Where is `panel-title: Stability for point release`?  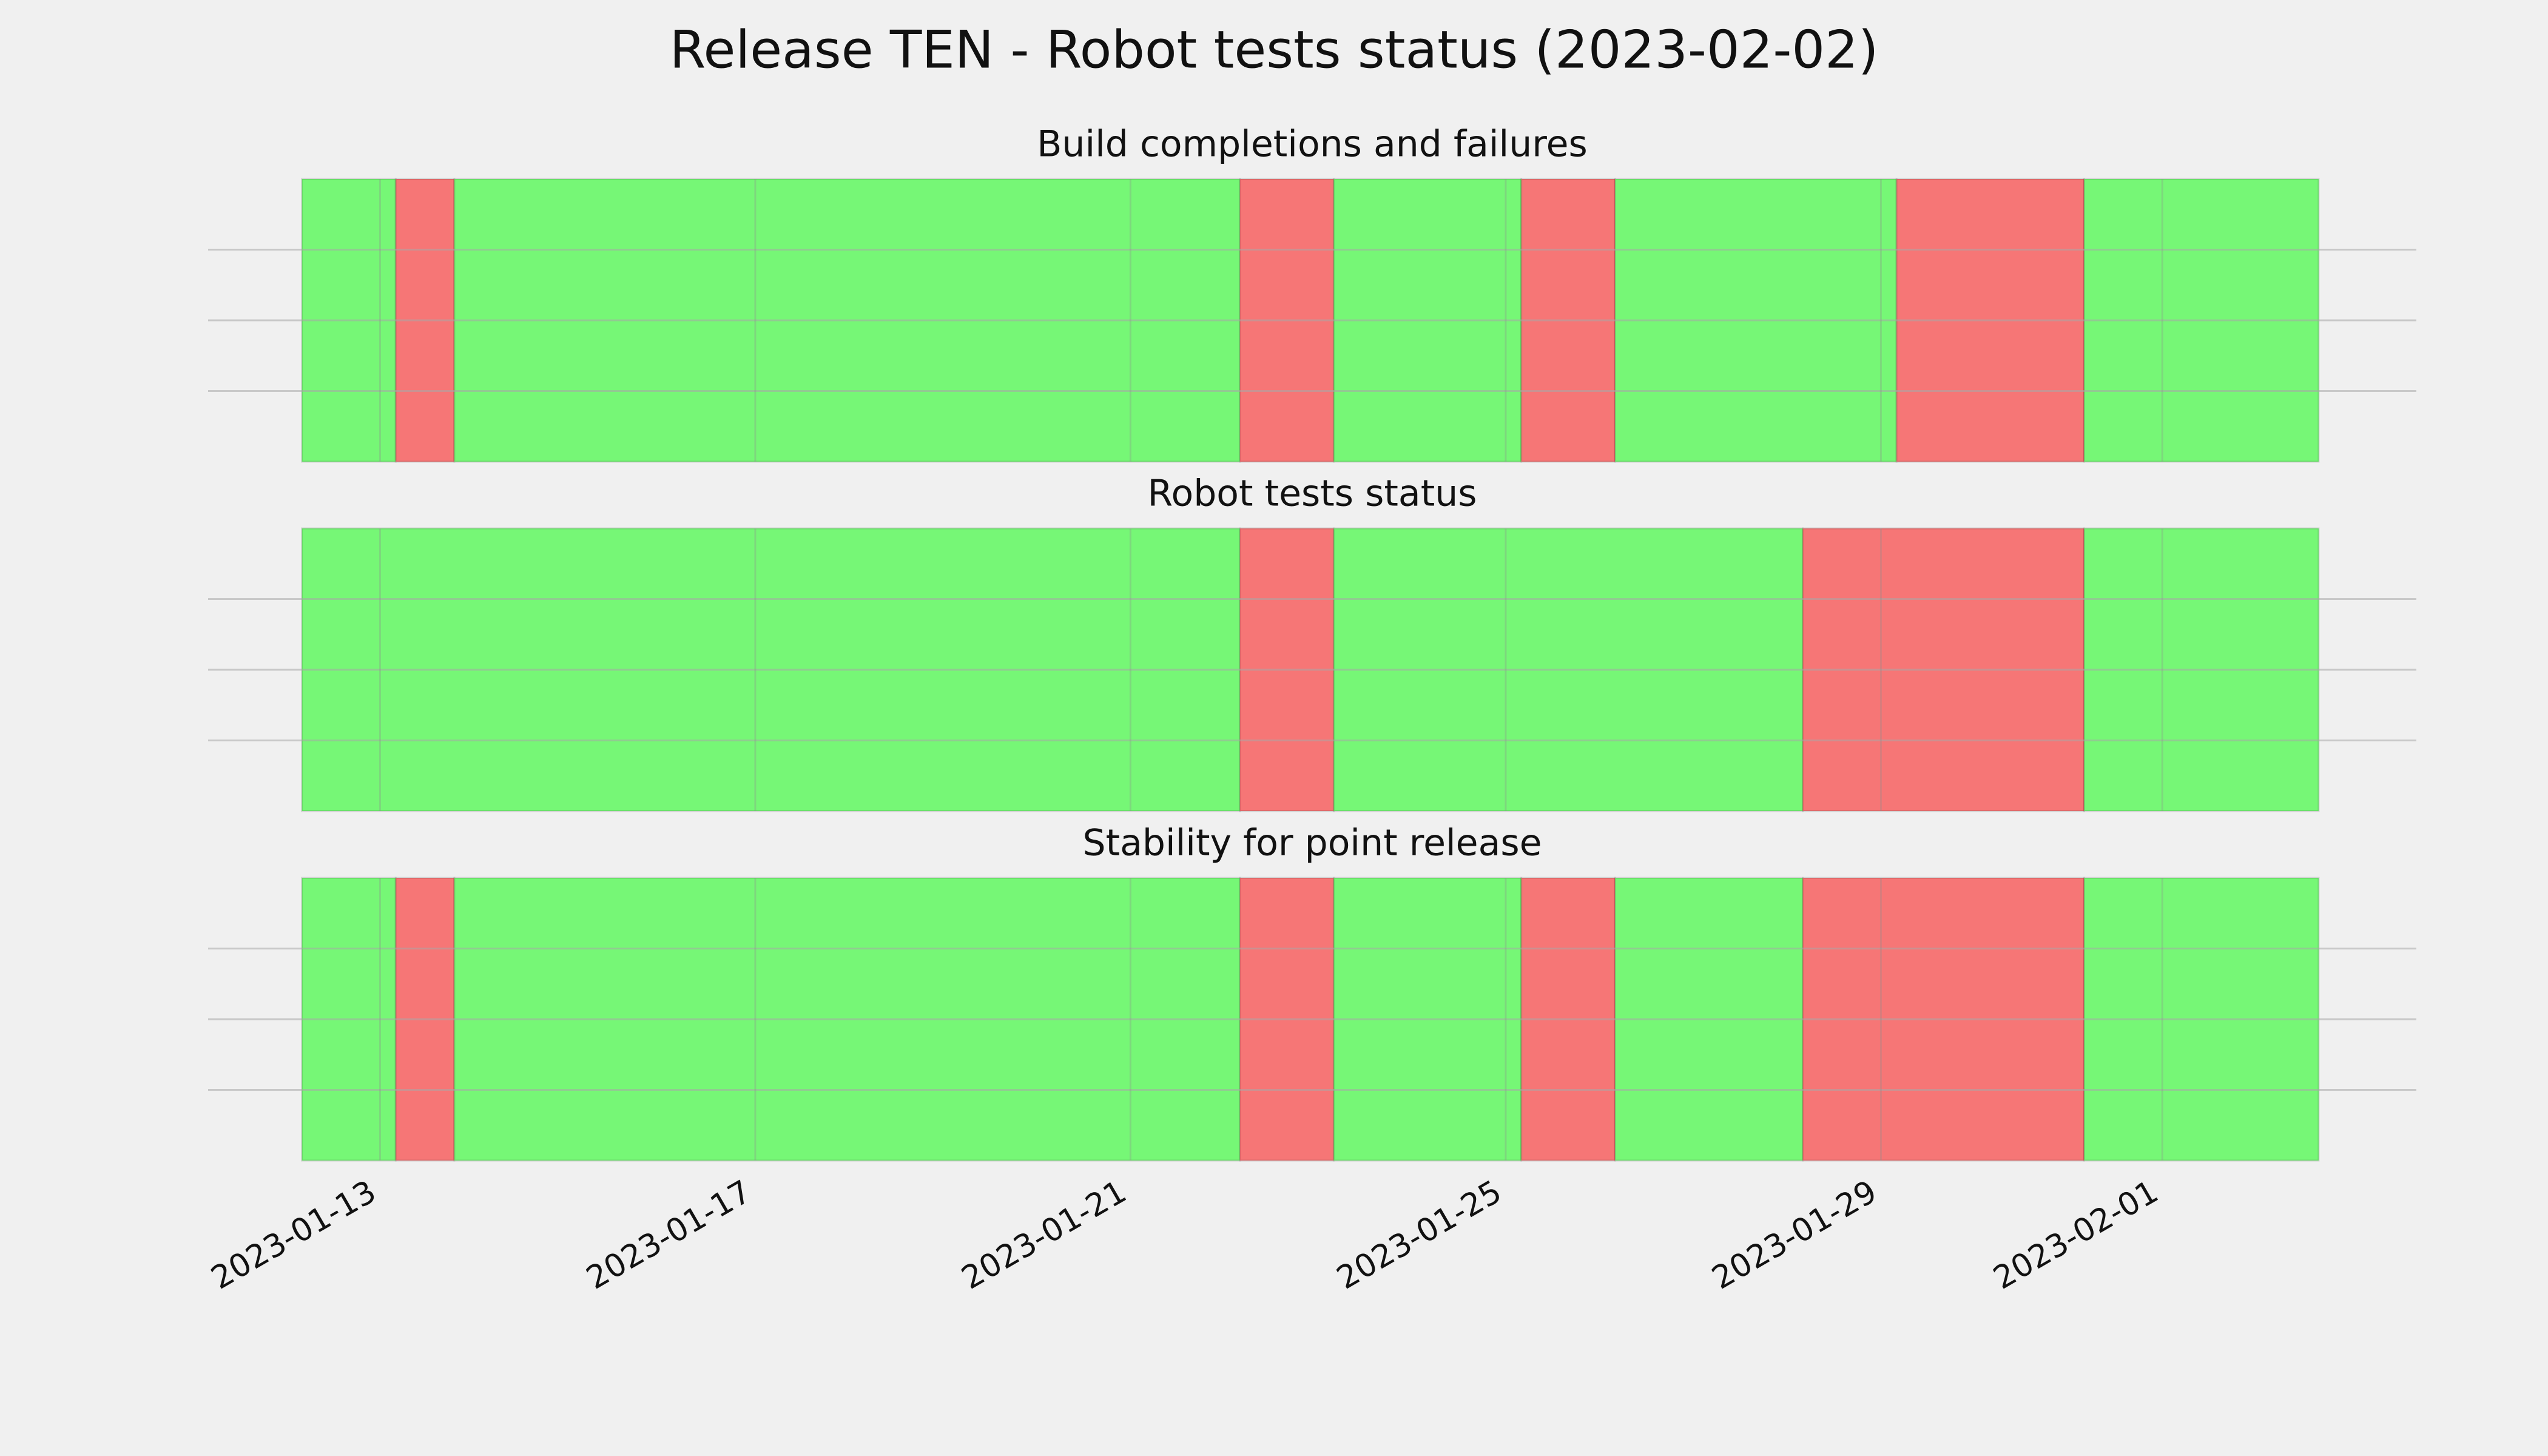 panel-title: Stability for point release is located at coordinates (1312, 843).